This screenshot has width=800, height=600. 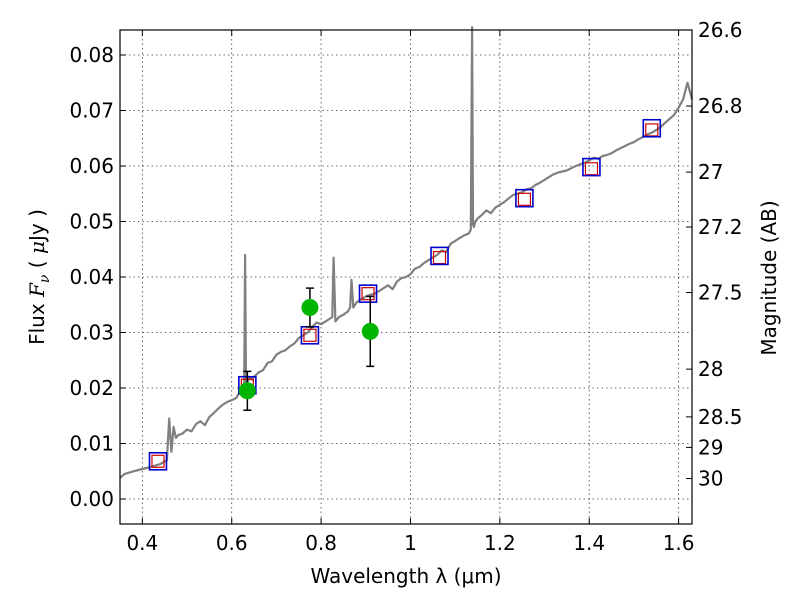 What do you see at coordinates (710, 172) in the screenshot?
I see `mag-tick-label: 27` at bounding box center [710, 172].